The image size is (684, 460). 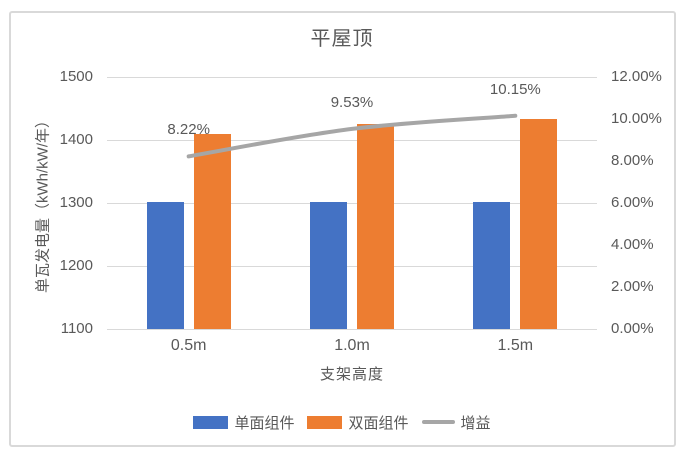 I want to click on left-tick-label: 1300, so click(x=76, y=202).